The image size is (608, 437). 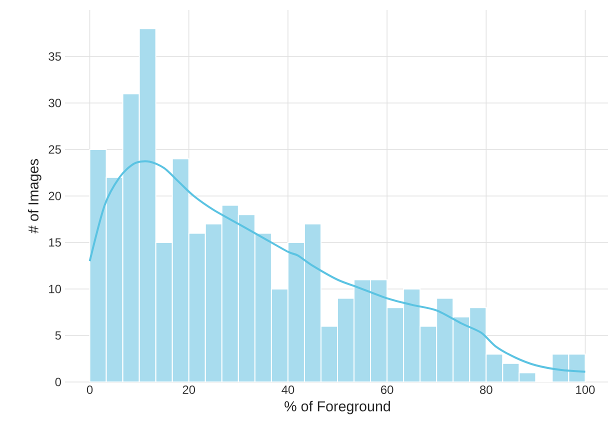 What do you see at coordinates (55, 196) in the screenshot?
I see `y-tick-label: 20` at bounding box center [55, 196].